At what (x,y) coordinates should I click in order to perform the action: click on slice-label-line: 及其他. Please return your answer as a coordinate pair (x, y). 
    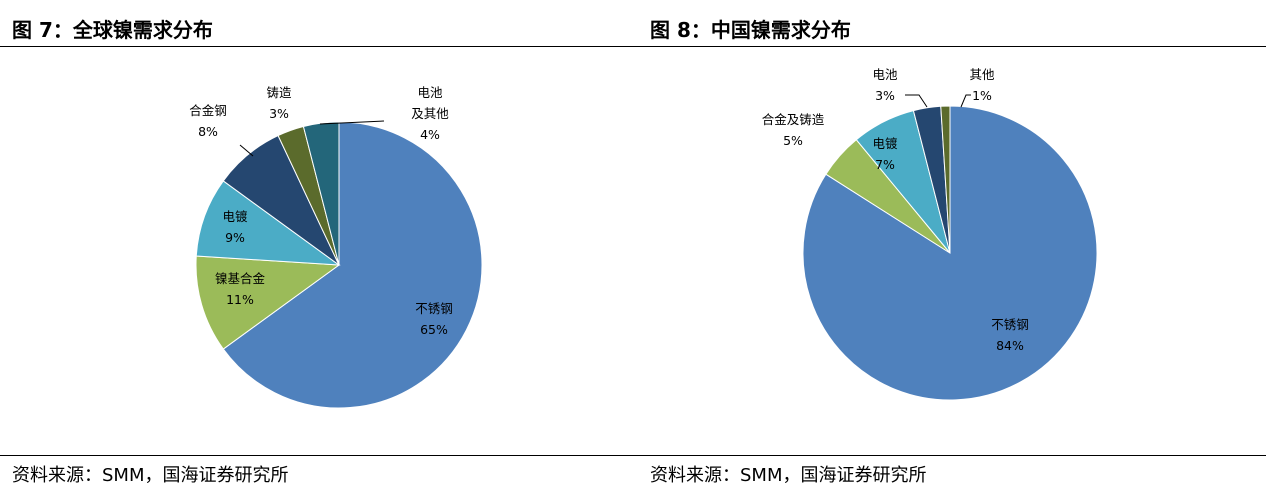
    Looking at the image, I should click on (430, 113).